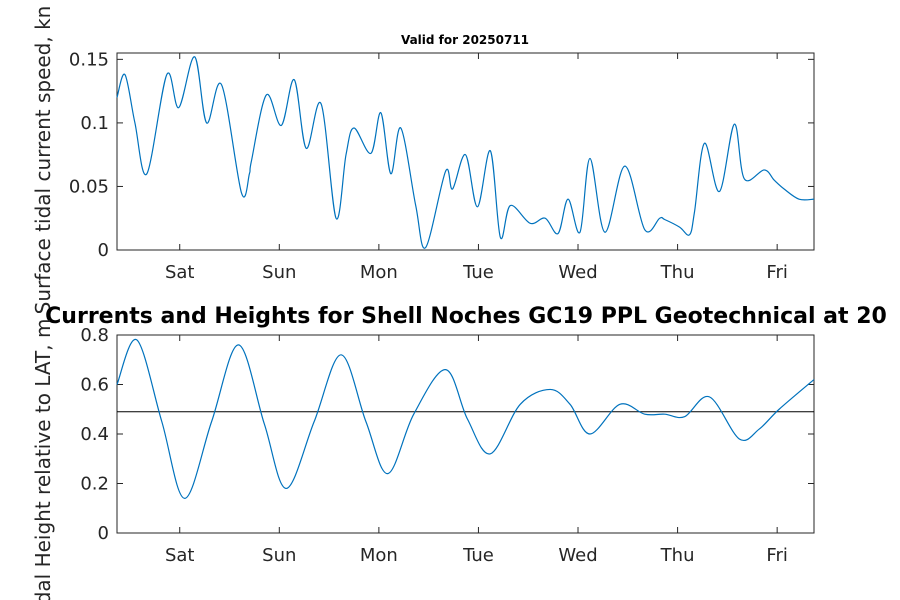 The image size is (900, 600). Describe the element at coordinates (677, 555) in the screenshot. I see `bottom-x-tick-label: Thu` at that location.